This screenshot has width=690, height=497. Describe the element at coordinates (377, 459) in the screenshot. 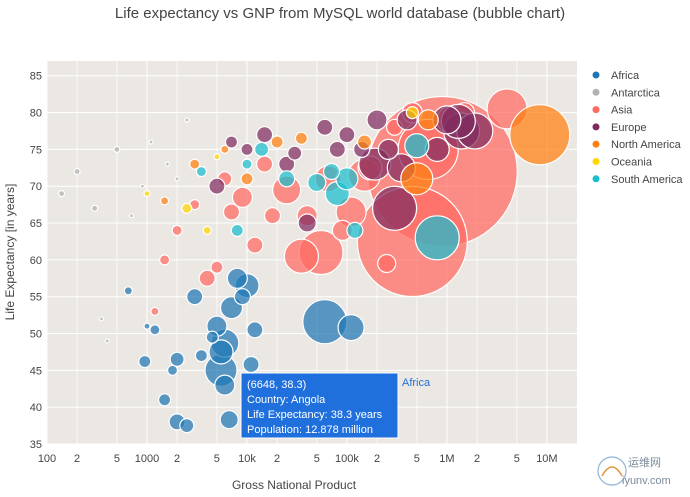

I see `x-tick-label: 2` at that location.